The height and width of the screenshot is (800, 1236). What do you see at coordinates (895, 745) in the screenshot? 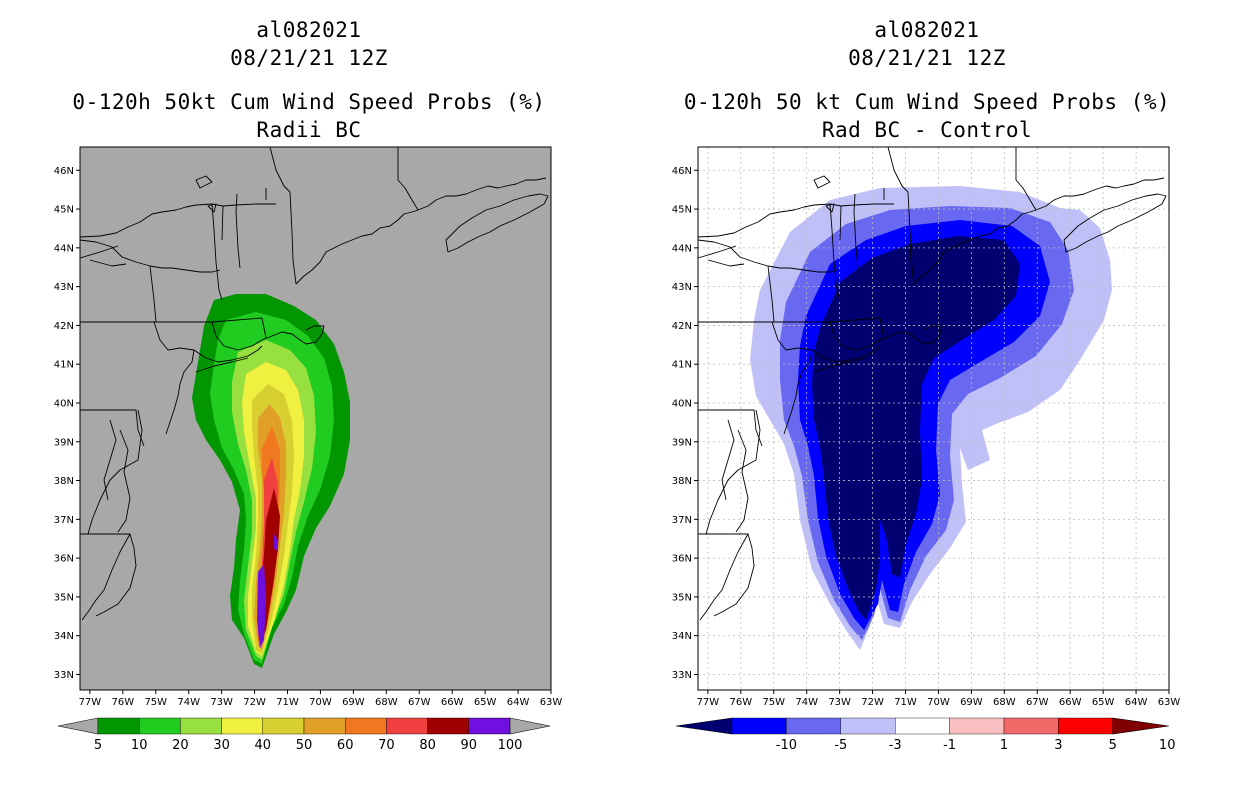
I see `colorbar-label: -3` at bounding box center [895, 745].